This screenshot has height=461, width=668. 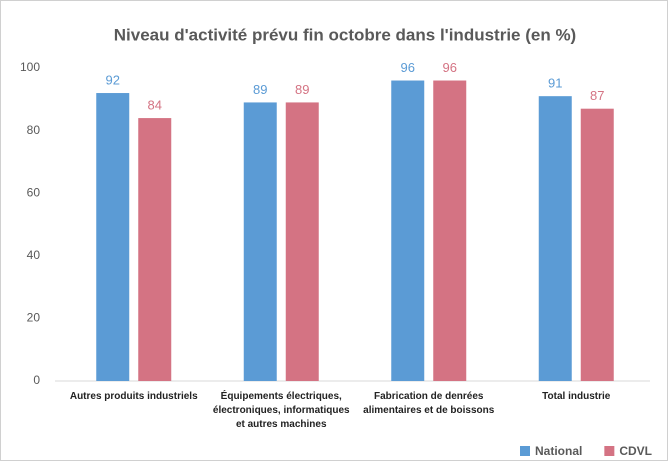 What do you see at coordinates (30, 67) in the screenshot?
I see `y-tick-label: 100` at bounding box center [30, 67].